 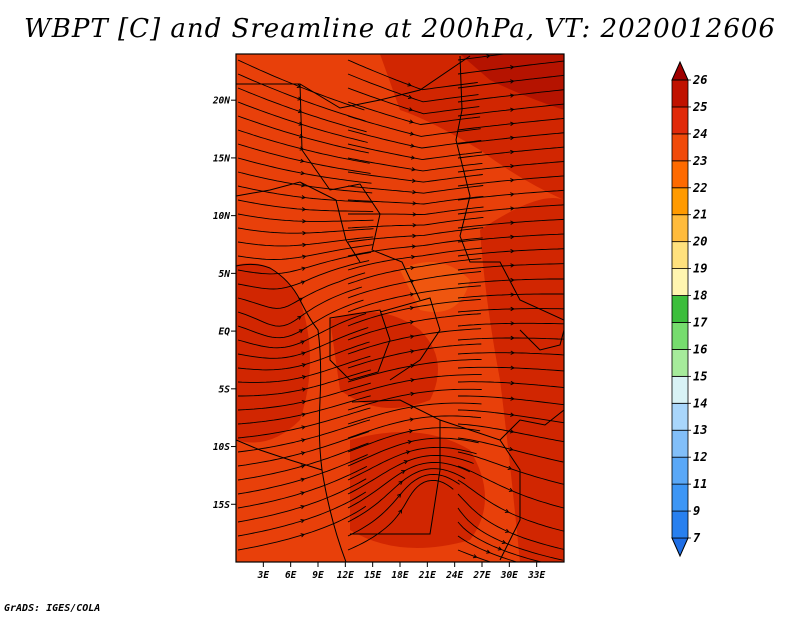 What do you see at coordinates (221, 216) in the screenshot?
I see `lat-tick-label: 10N` at bounding box center [221, 216].